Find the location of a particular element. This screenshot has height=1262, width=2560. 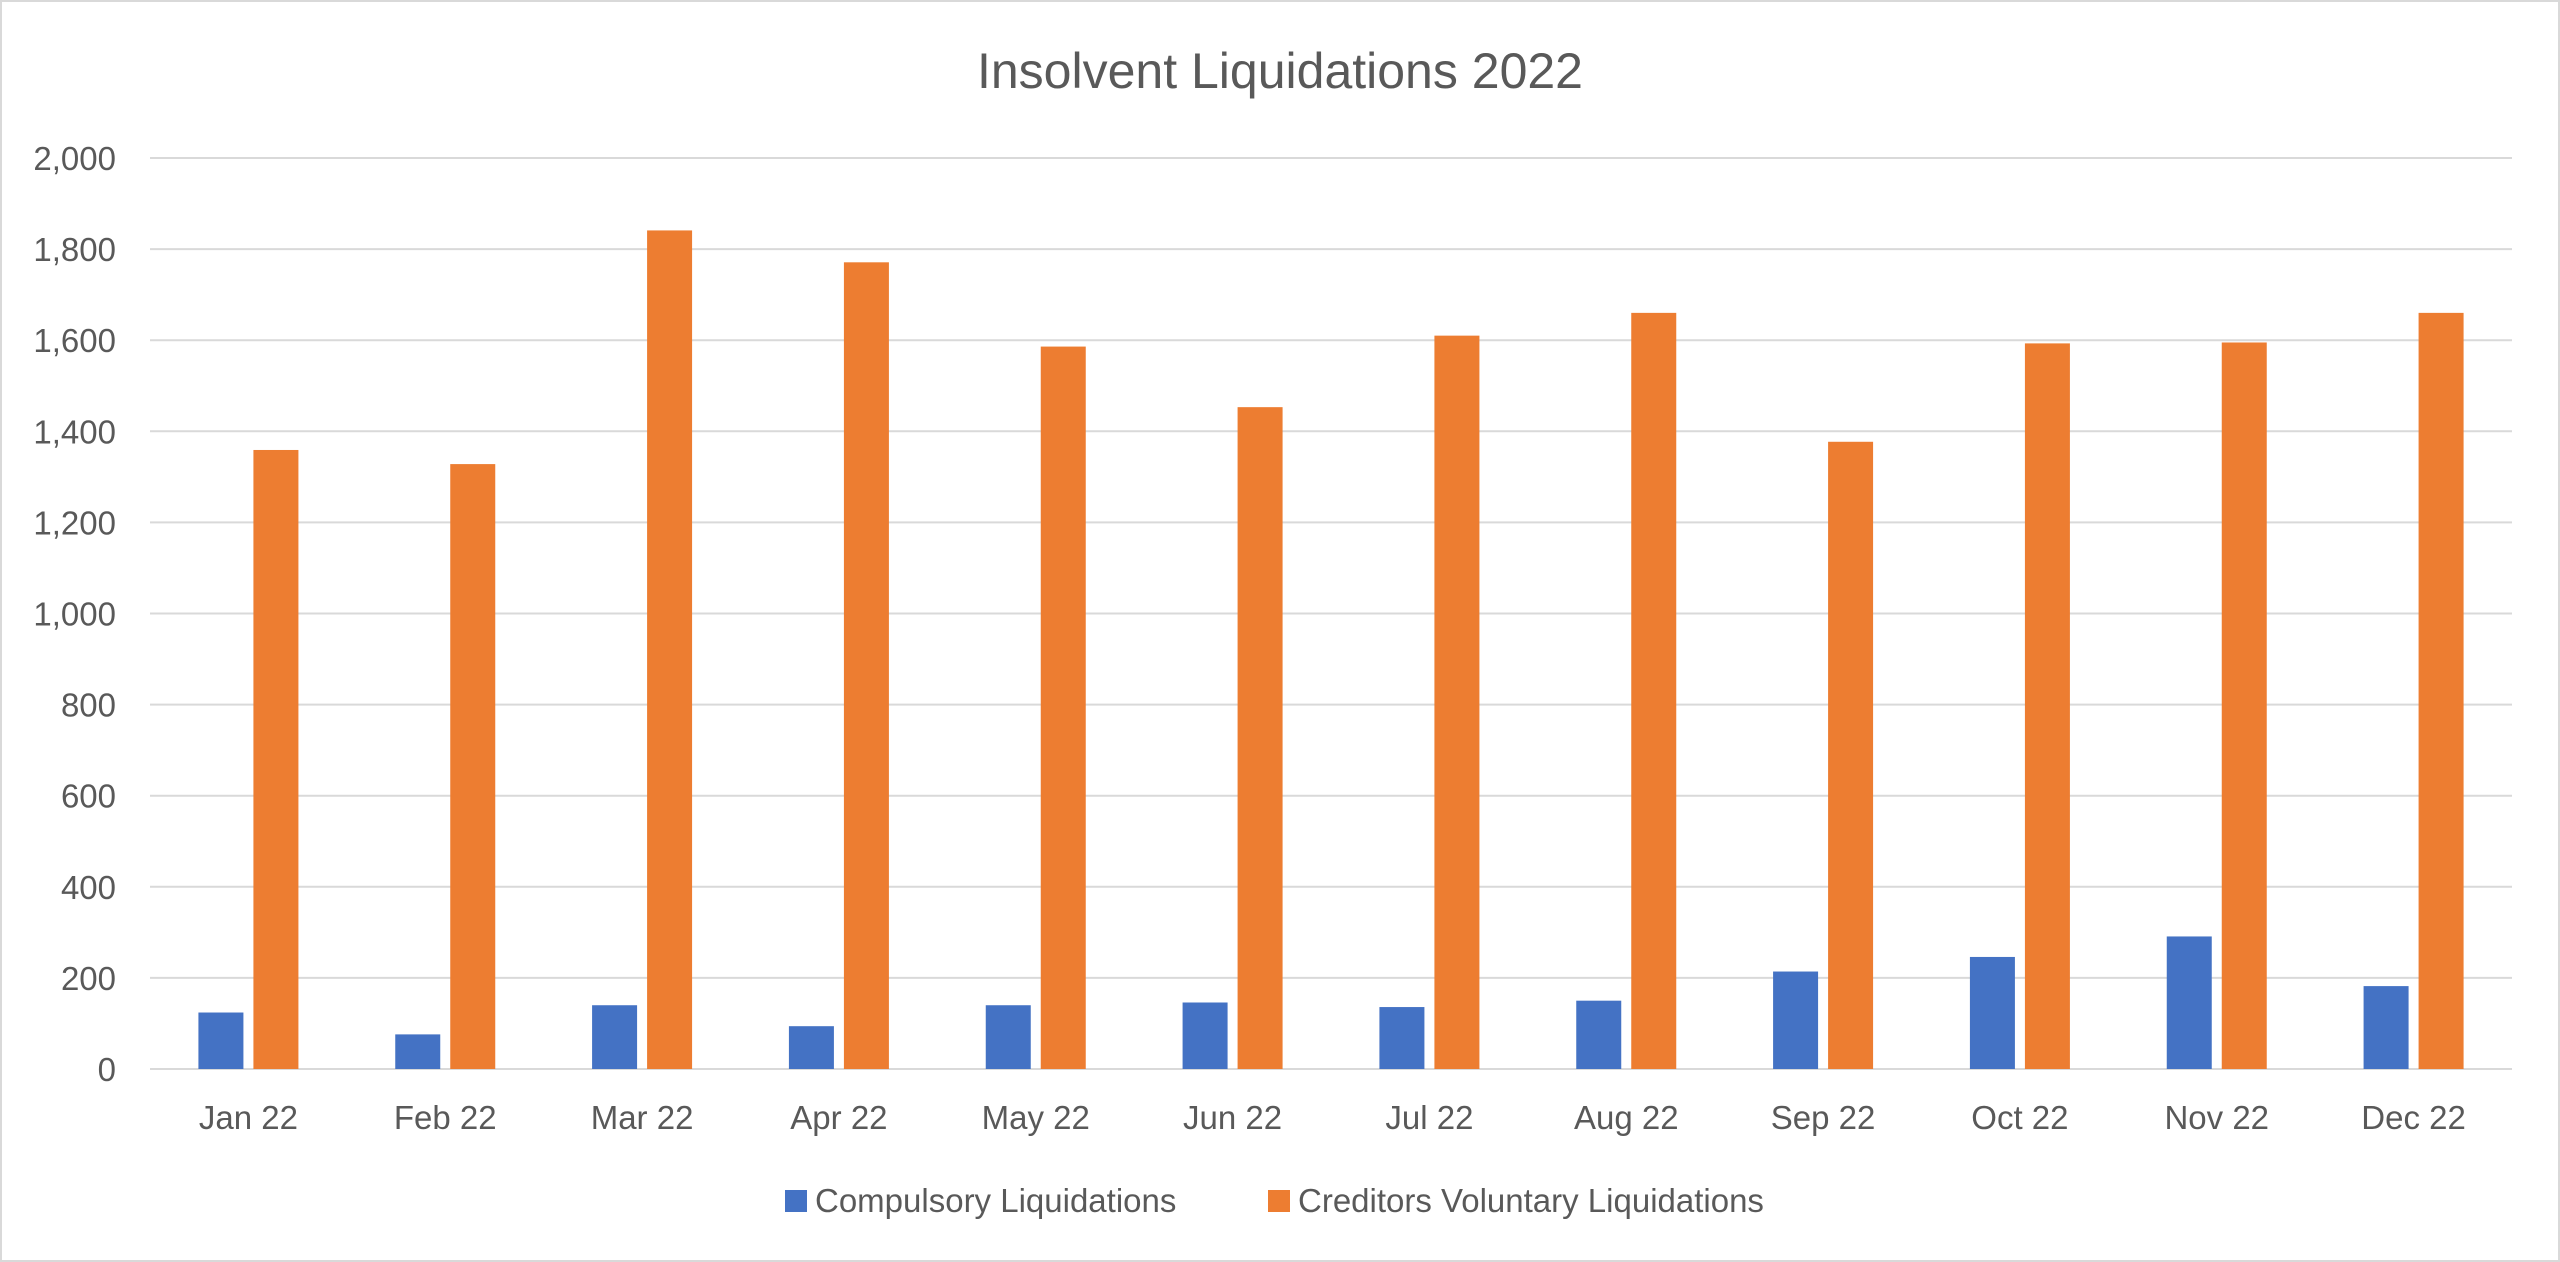

y-tick-label: 2,000 is located at coordinates (74, 158).